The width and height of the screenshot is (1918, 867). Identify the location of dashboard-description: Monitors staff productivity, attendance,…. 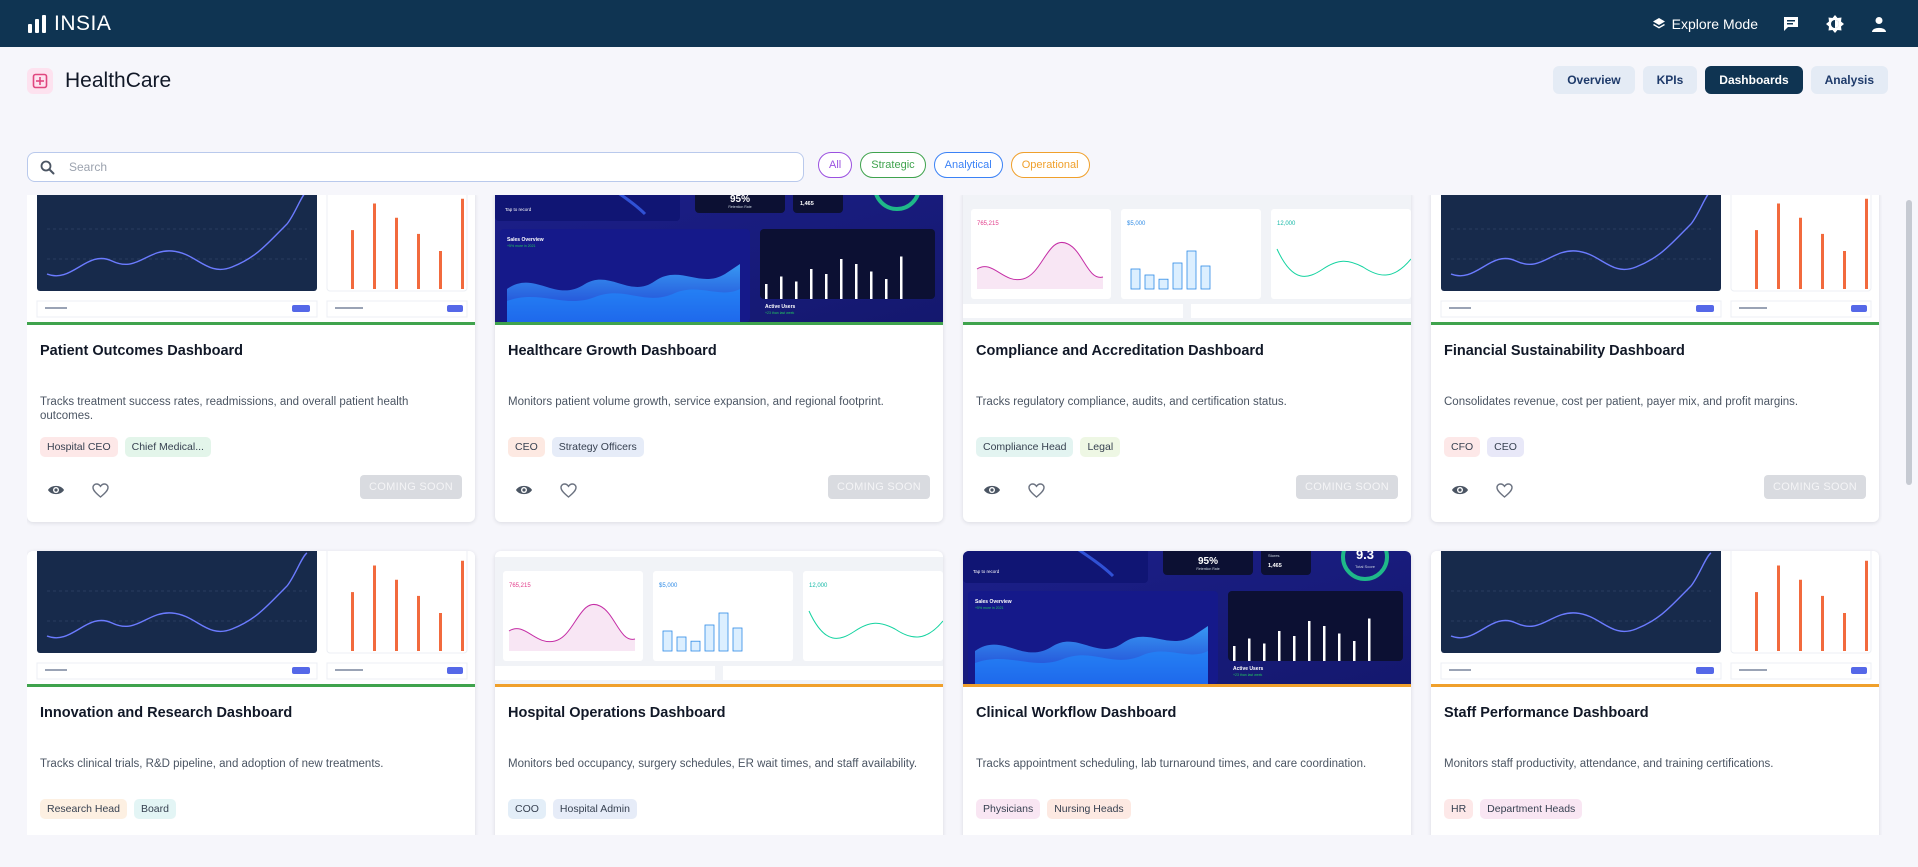
(1609, 764).